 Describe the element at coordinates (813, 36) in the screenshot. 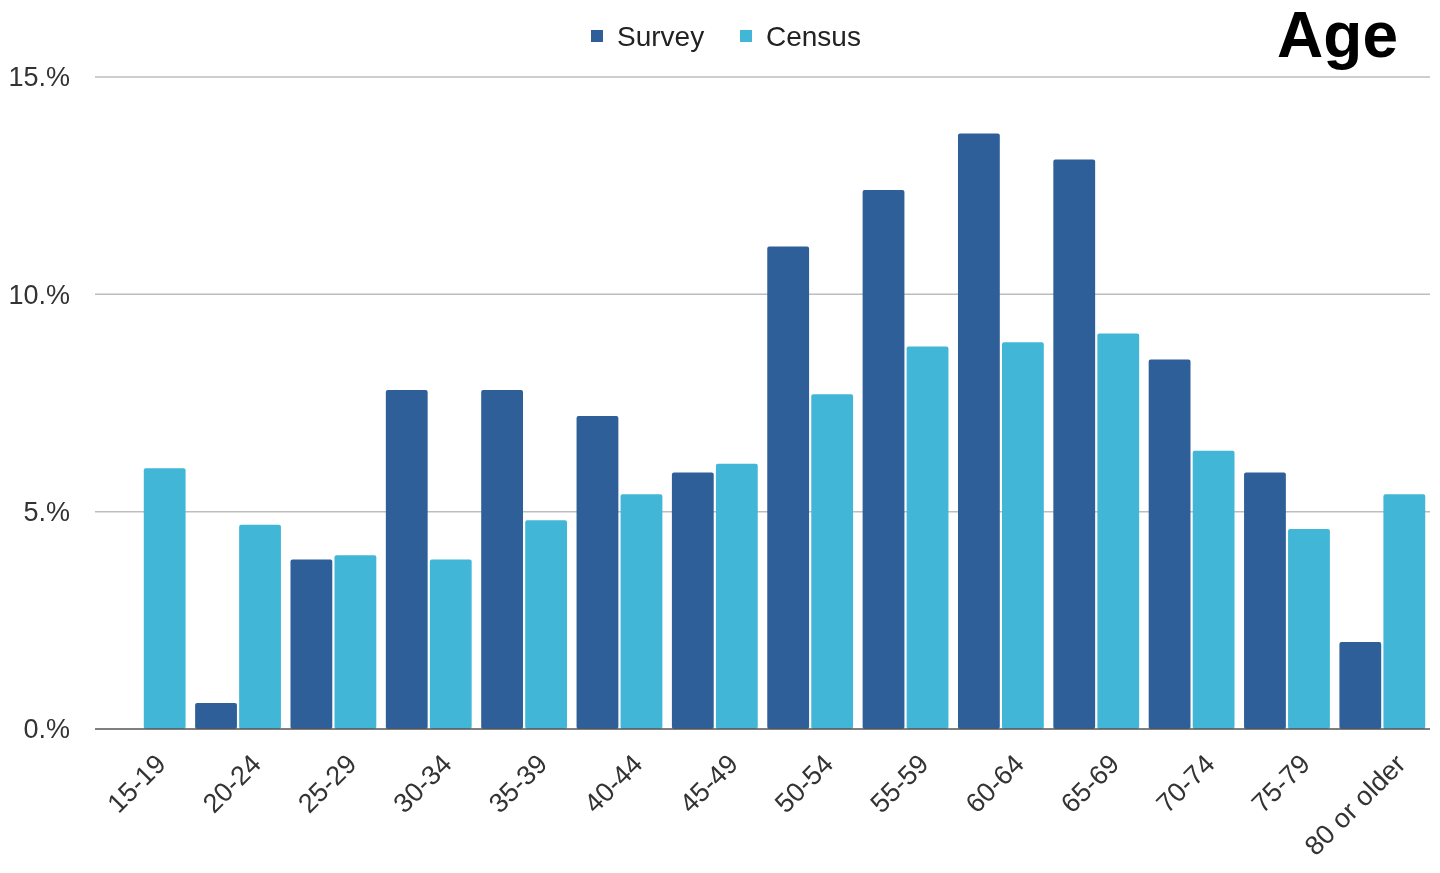

I see `legend-label: Census` at that location.